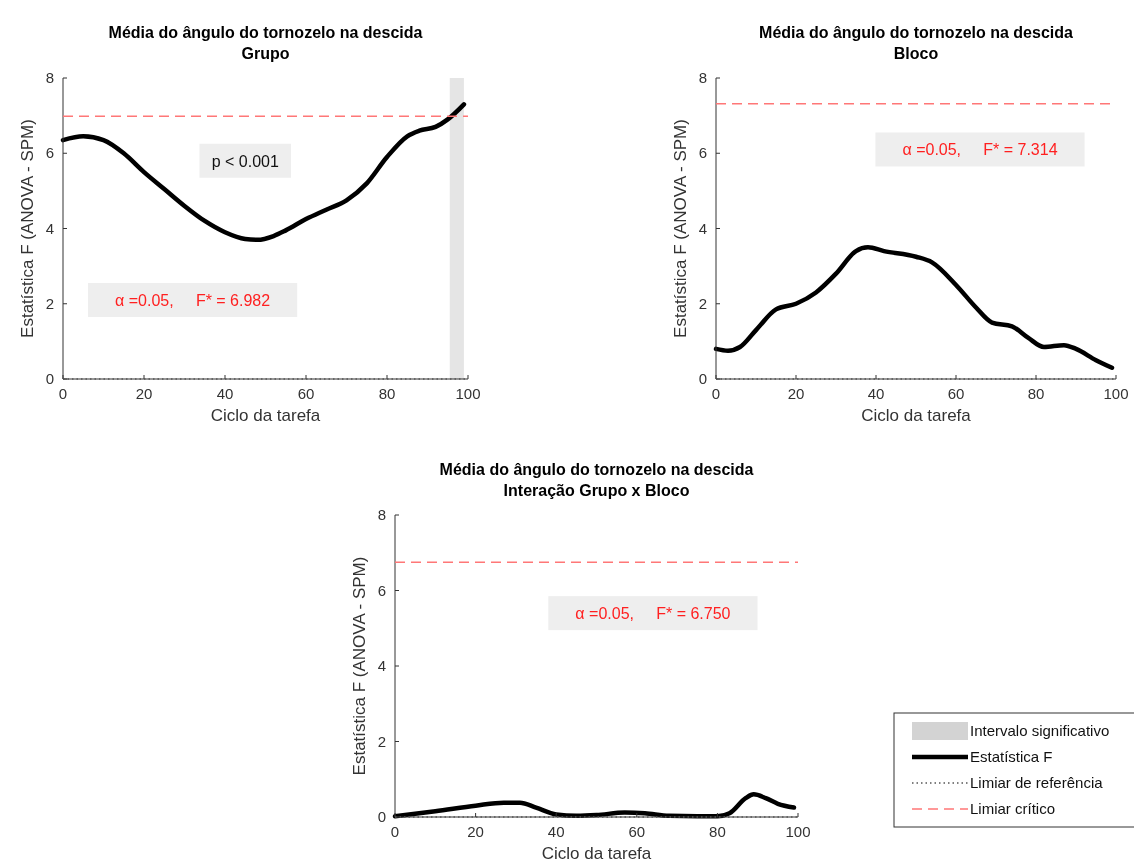  Describe the element at coordinates (245, 161) in the screenshot. I see `annotation: p < 0.001` at that location.